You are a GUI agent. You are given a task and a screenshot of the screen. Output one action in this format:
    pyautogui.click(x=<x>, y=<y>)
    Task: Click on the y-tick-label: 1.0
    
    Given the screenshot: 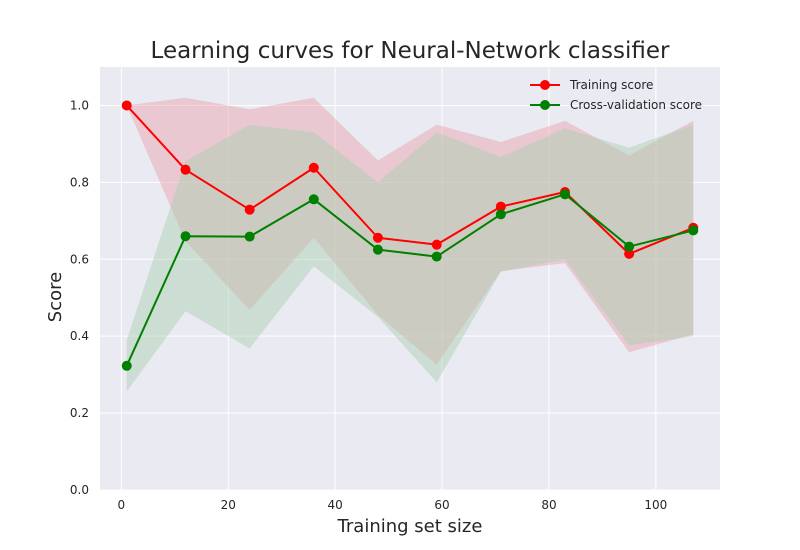 What is the action you would take?
    pyautogui.click(x=79, y=105)
    